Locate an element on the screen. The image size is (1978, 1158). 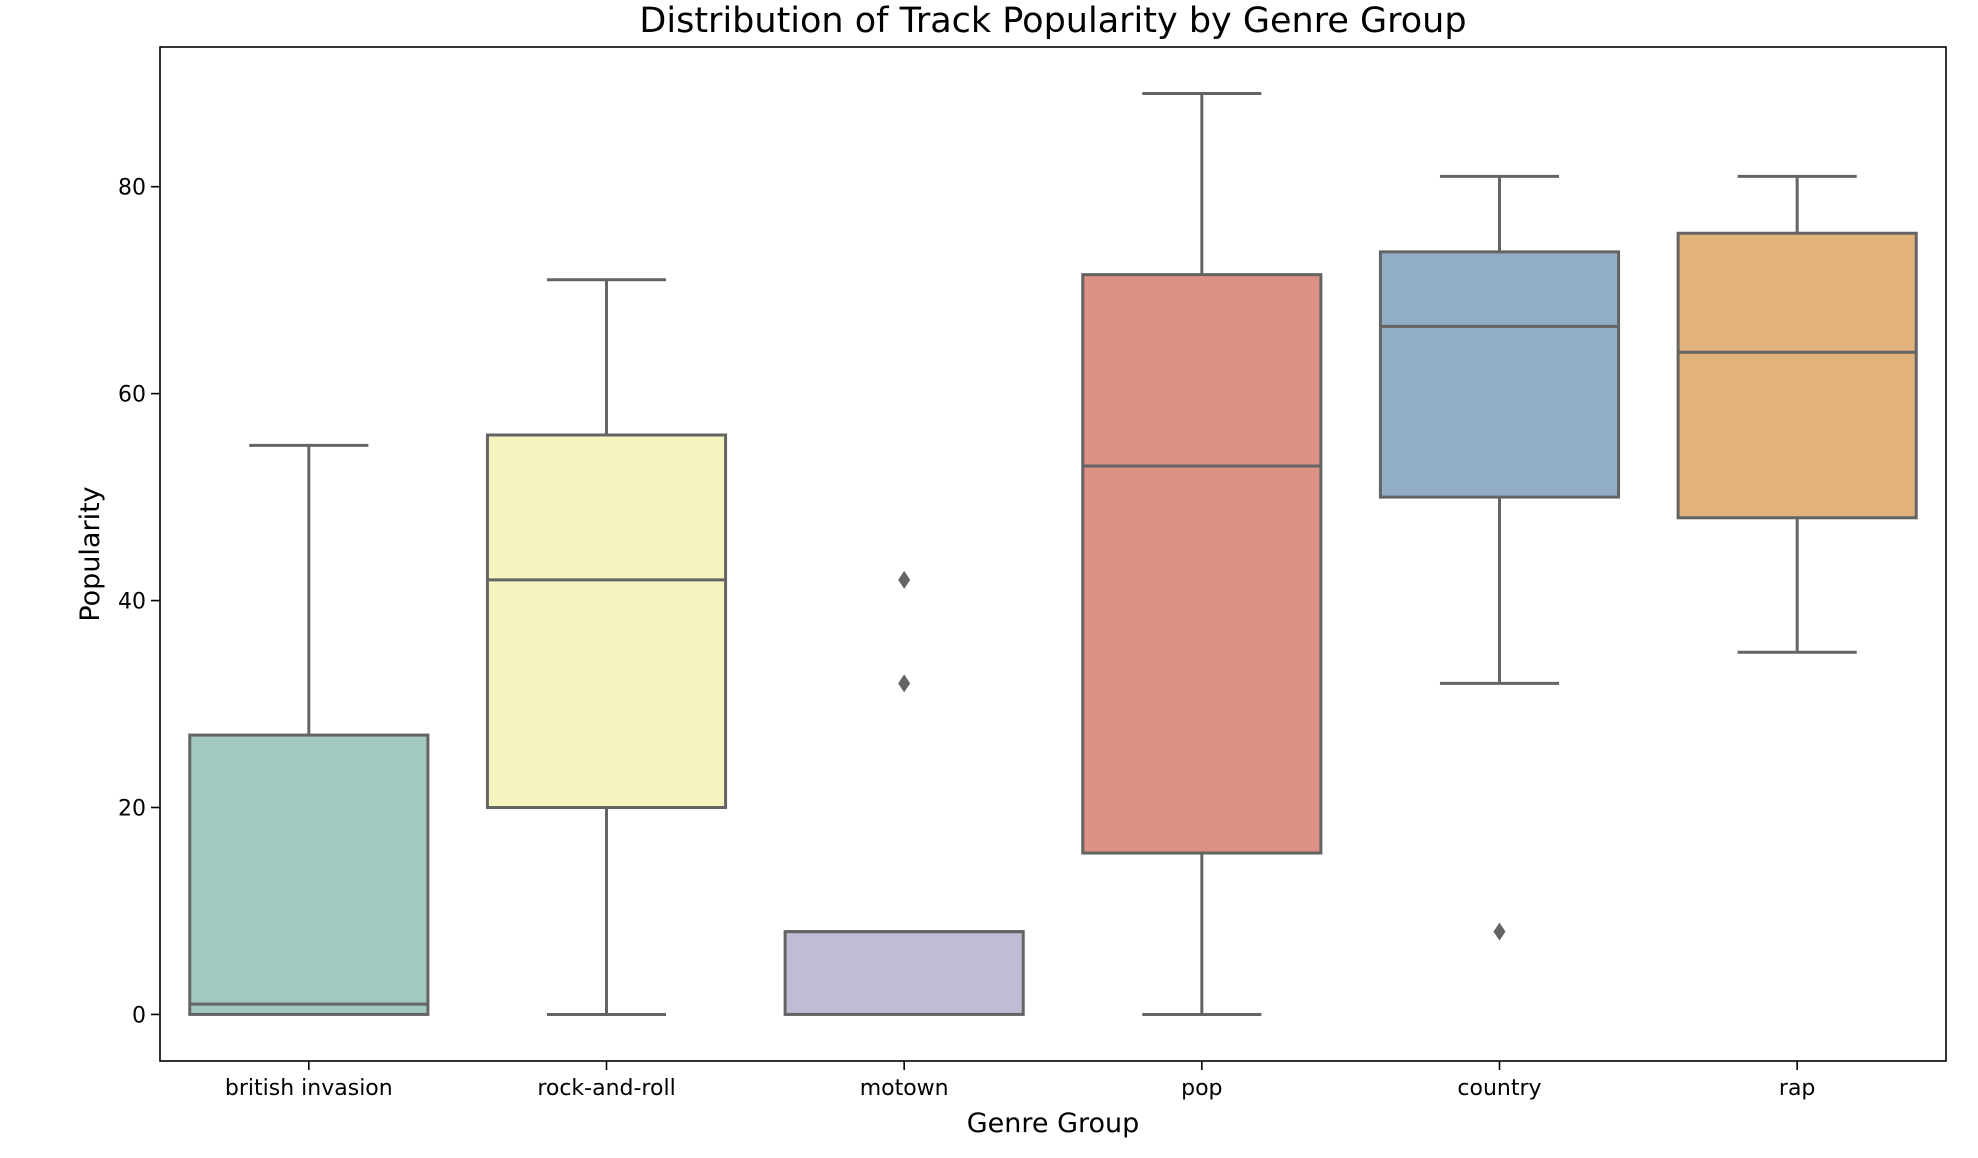
y-tick-label: 0 is located at coordinates (139, 1015).